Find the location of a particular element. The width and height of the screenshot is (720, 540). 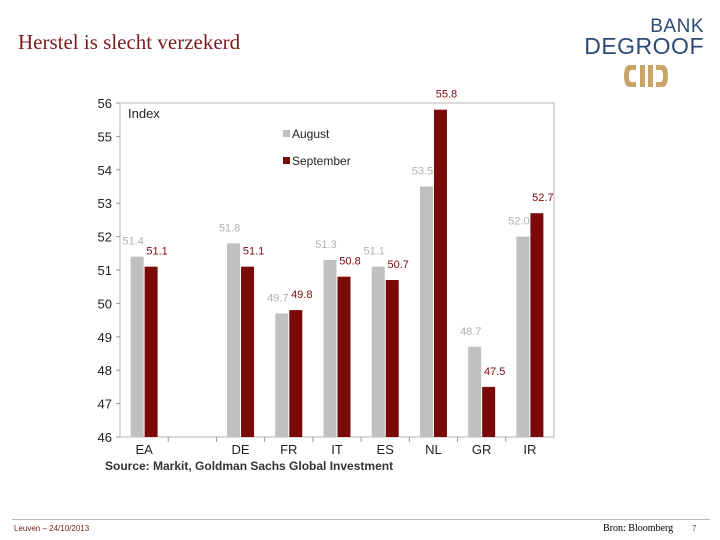

slide-title: Herstel is slecht verzekerd is located at coordinates (129, 42).